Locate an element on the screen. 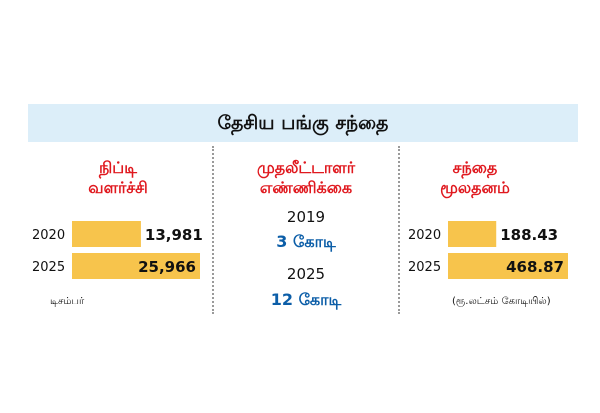 The image size is (600, 413). investors-year-2025: 2025 is located at coordinates (306, 274).